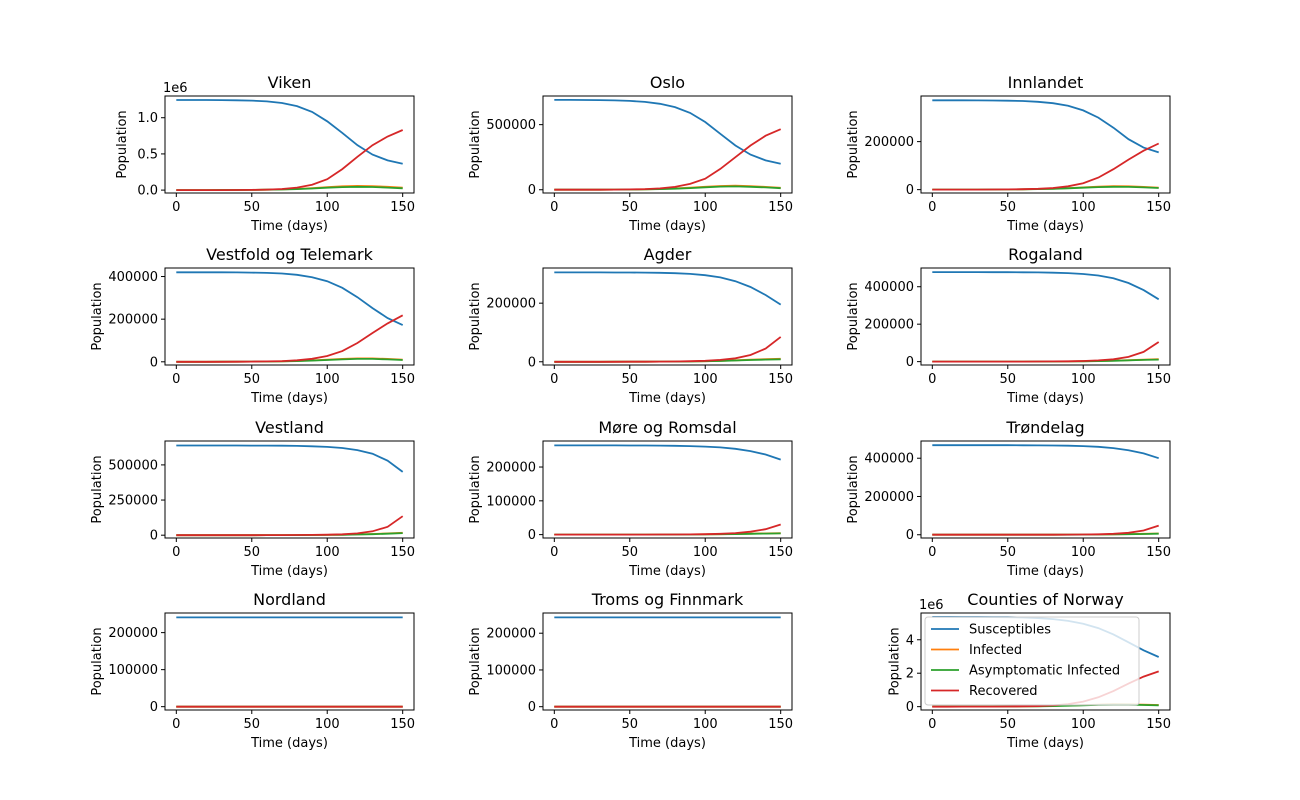  Describe the element at coordinates (1003, 691) in the screenshot. I see `legend-label: Recovered` at that location.